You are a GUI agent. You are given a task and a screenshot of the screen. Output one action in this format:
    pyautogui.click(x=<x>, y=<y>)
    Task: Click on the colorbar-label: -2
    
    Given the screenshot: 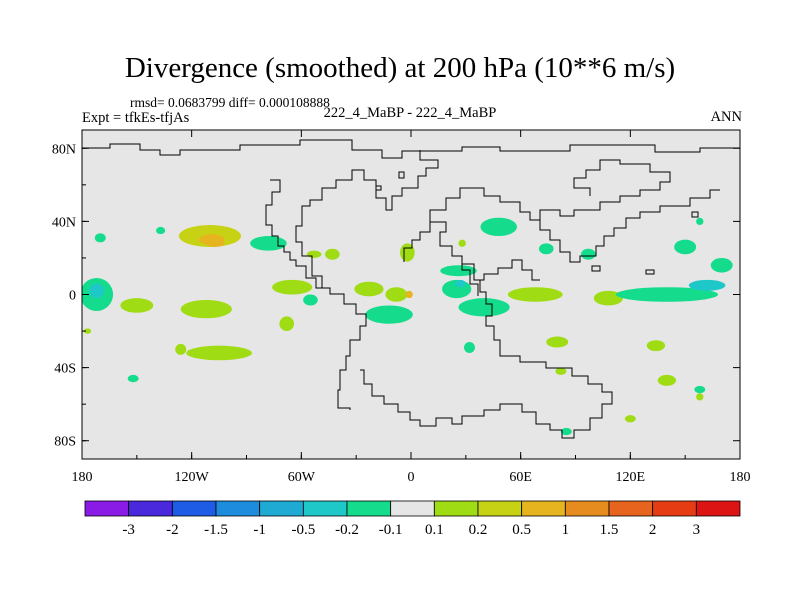 What is the action you would take?
    pyautogui.click(x=172, y=530)
    